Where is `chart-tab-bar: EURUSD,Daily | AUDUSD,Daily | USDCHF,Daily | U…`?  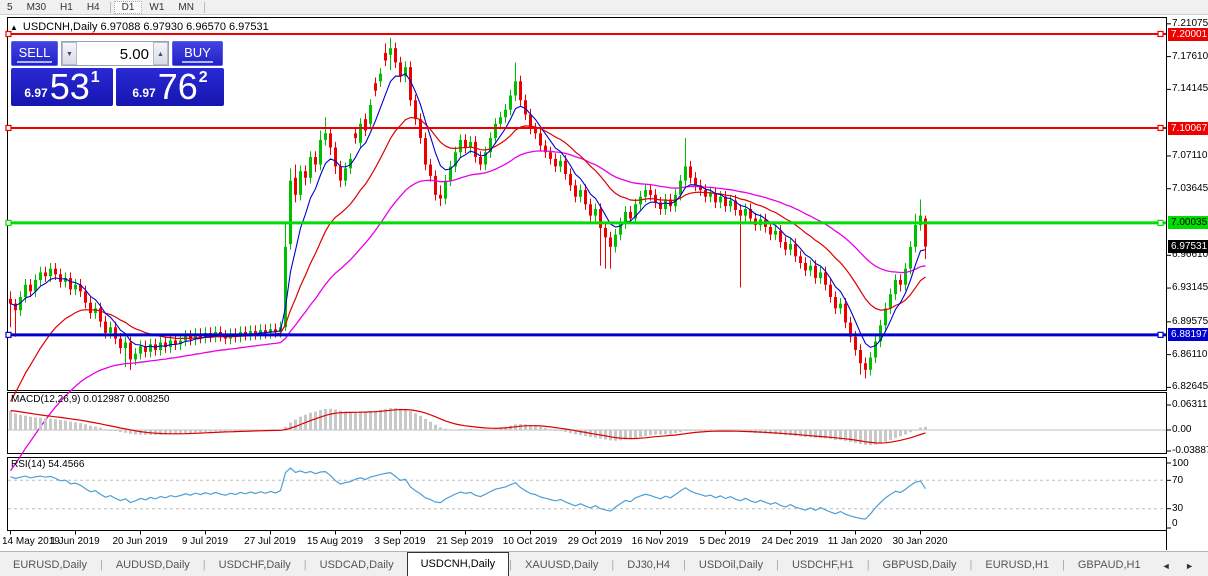
chart-tab-bar: EURUSD,Daily | AUDUSD,Daily | USDCHF,Daily | U… is located at coordinates (604, 563).